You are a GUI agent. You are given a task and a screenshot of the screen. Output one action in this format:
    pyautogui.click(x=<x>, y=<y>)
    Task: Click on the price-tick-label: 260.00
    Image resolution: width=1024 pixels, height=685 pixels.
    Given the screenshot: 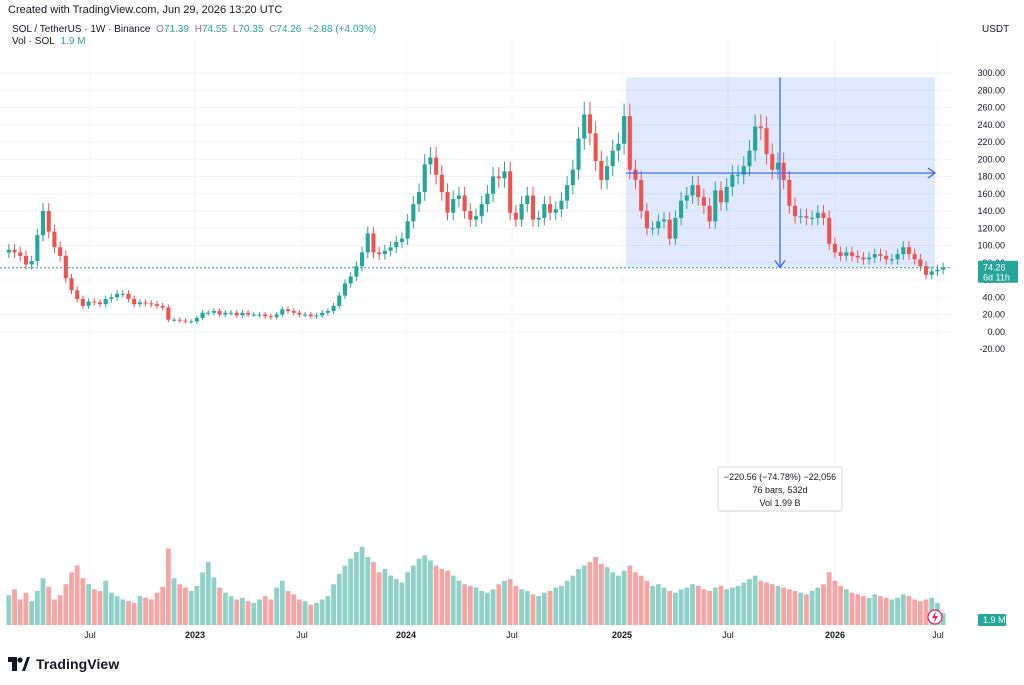 What is the action you would take?
    pyautogui.click(x=991, y=108)
    